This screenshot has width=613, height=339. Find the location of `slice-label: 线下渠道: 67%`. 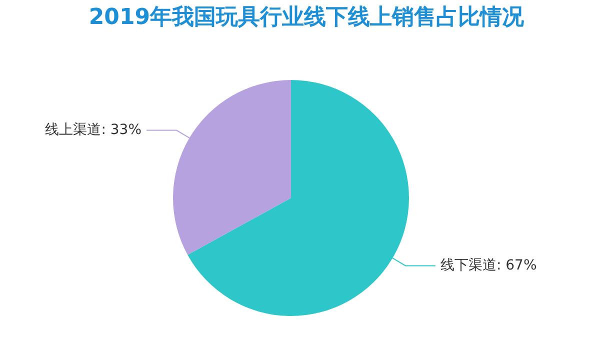

slice-label: 线下渠道: 67% is located at coordinates (488, 265).